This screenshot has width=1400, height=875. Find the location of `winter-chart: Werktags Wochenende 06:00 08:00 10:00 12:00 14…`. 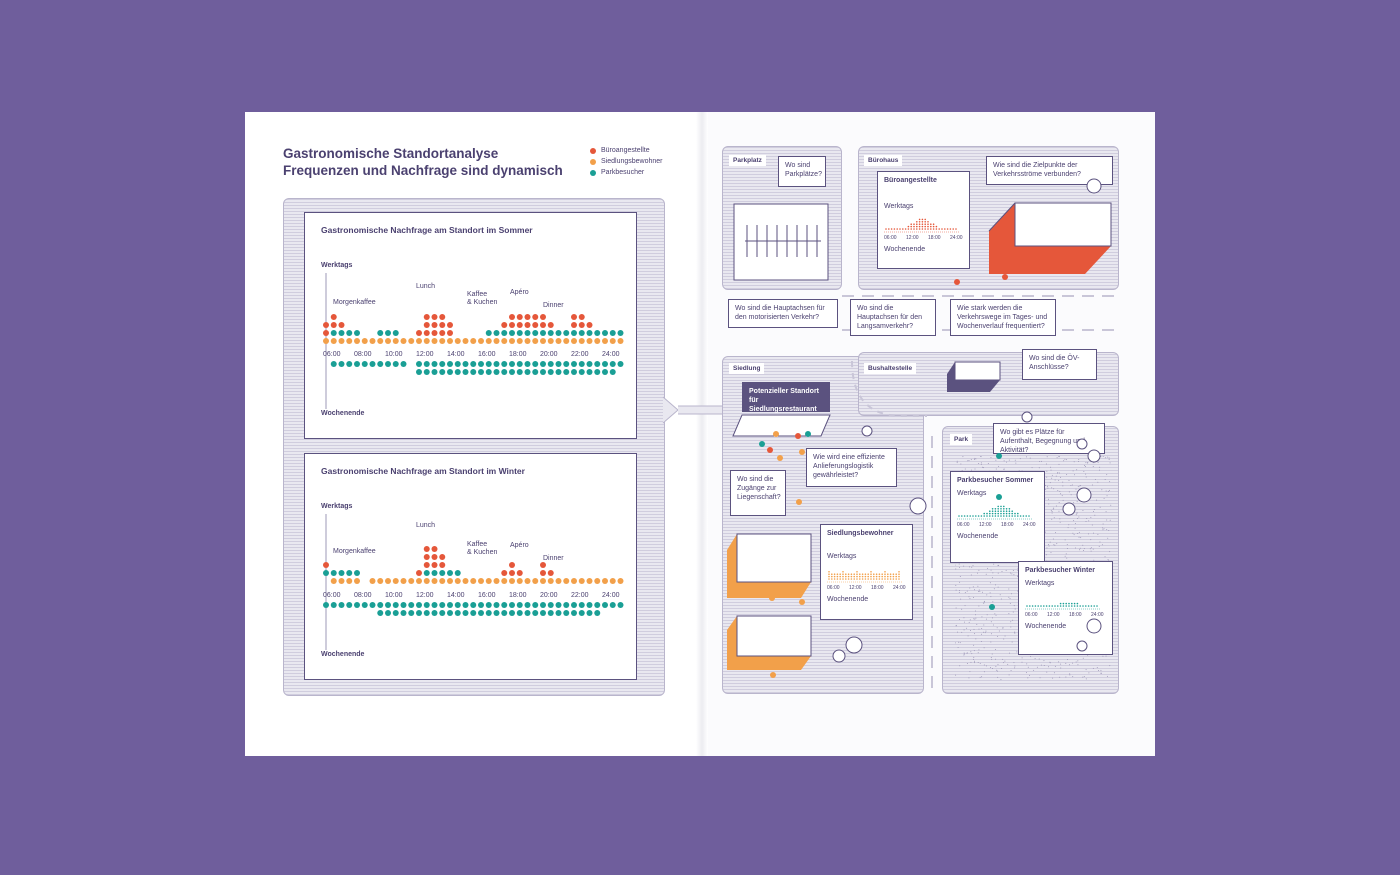

winter-chart: Werktags Wochenende 06:00 08:00 10:00 12:00 14… is located at coordinates (472, 580).